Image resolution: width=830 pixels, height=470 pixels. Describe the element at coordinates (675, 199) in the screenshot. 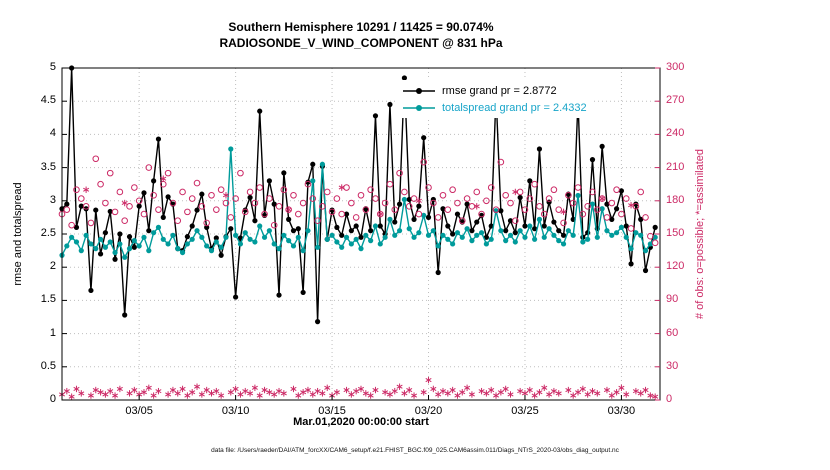

I see `right-y-tick-label: 180` at that location.